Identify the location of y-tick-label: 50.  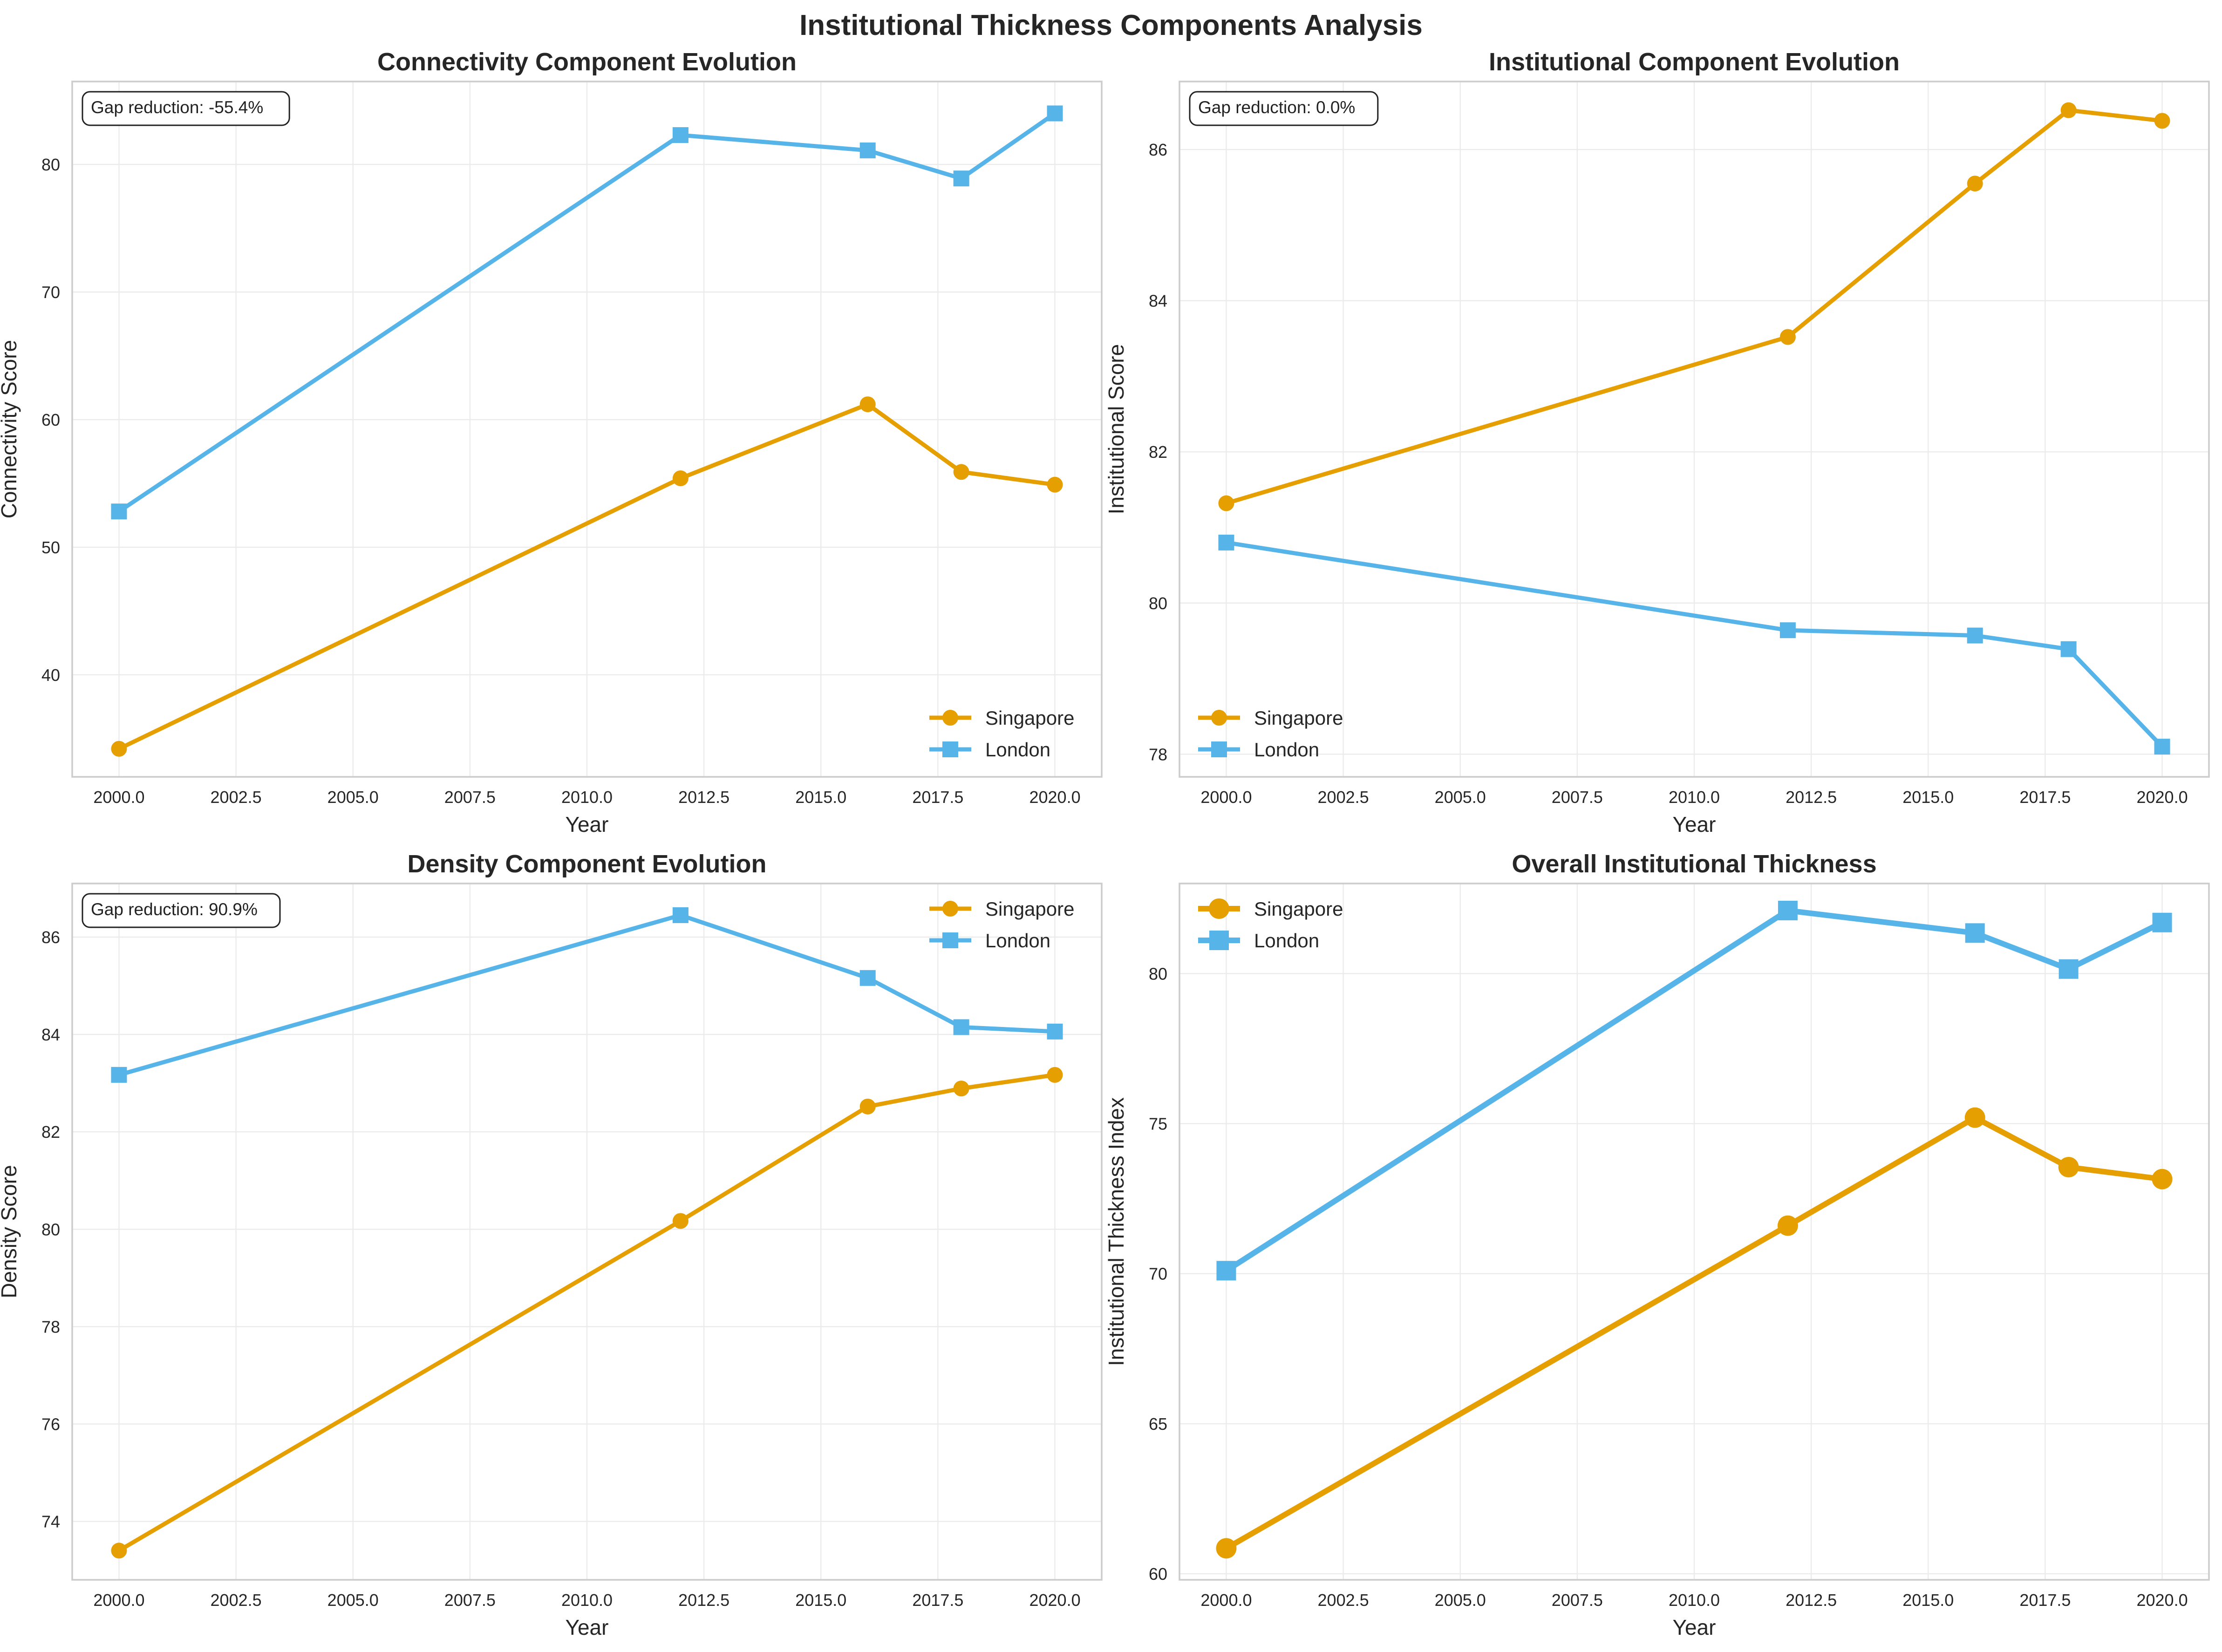
(50, 547).